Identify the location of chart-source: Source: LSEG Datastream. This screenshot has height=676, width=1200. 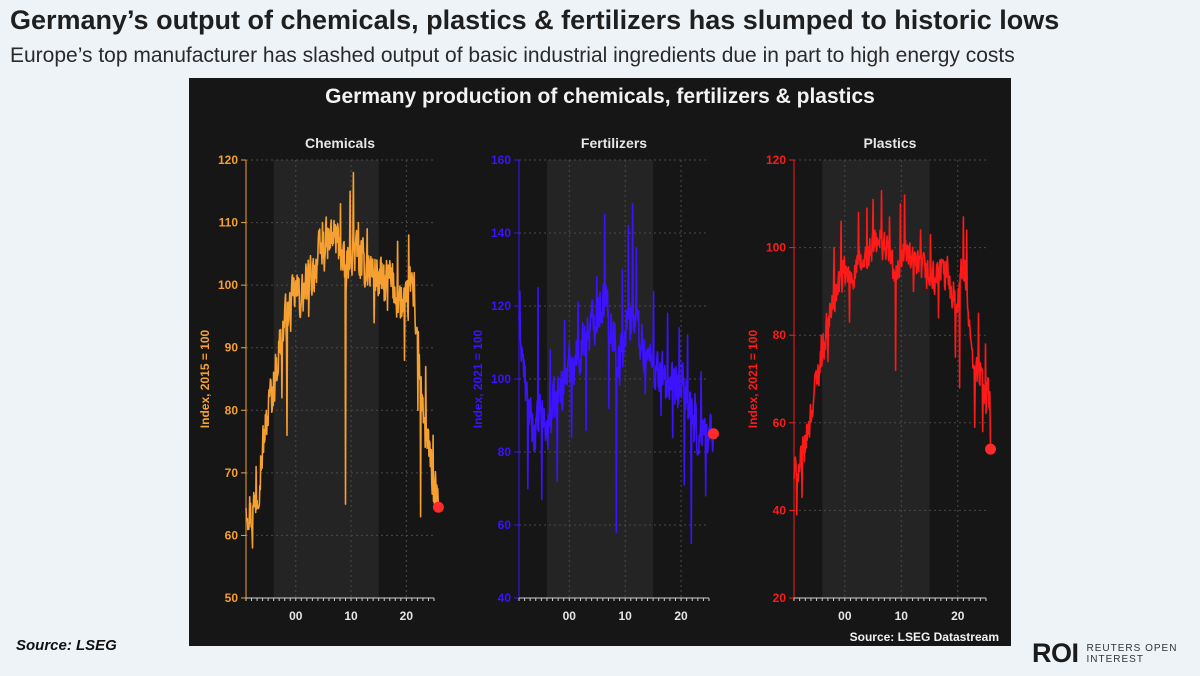
(924, 637).